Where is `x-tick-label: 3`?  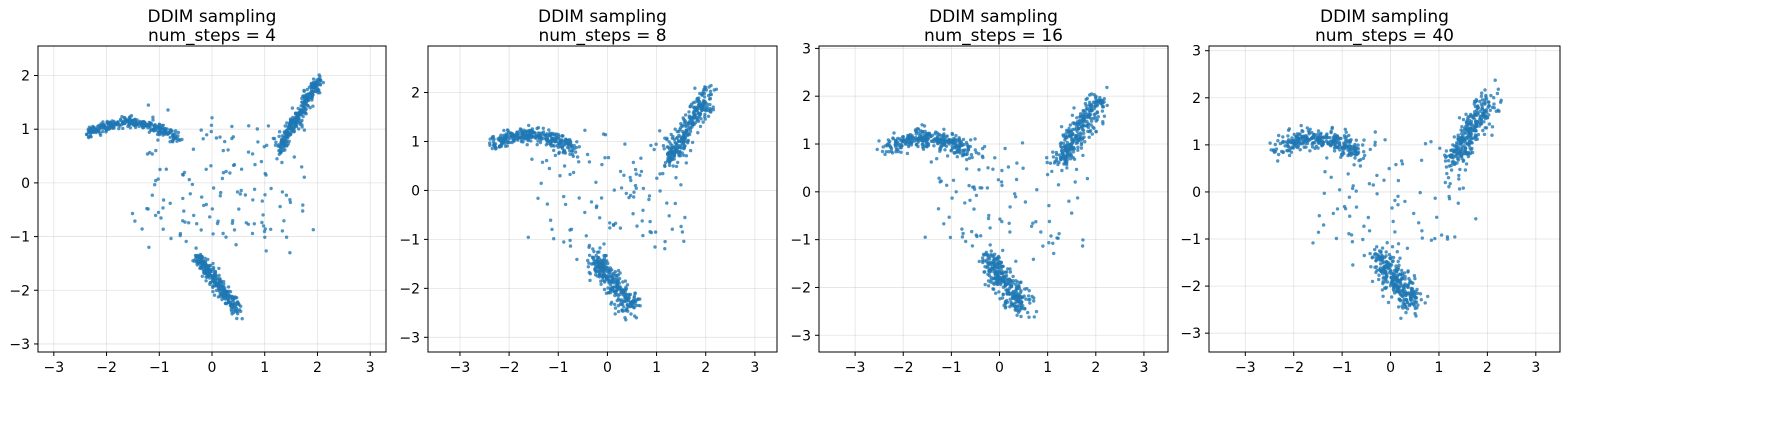 x-tick-label: 3 is located at coordinates (370, 368).